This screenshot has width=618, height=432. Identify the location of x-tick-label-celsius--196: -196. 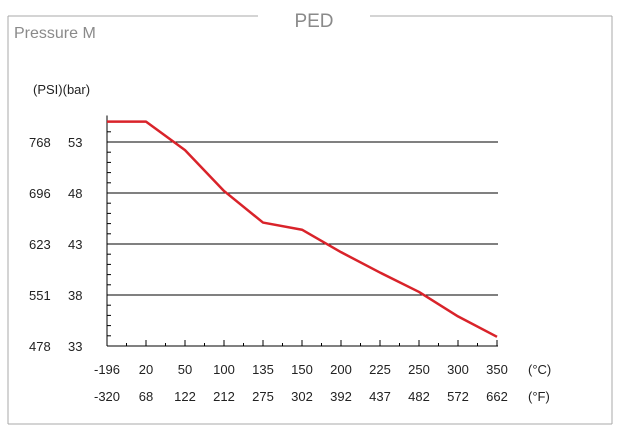
(107, 369).